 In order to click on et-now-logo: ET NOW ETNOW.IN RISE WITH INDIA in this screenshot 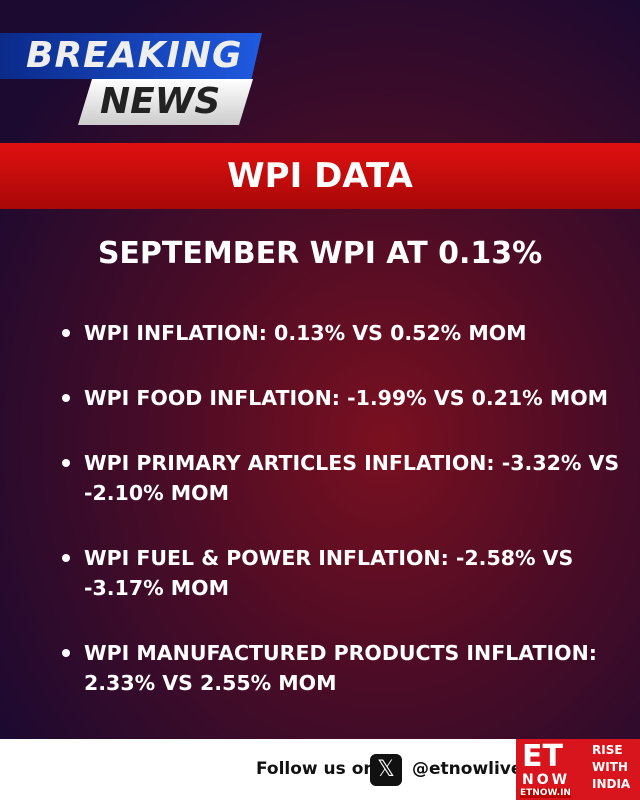, I will do `click(578, 769)`.